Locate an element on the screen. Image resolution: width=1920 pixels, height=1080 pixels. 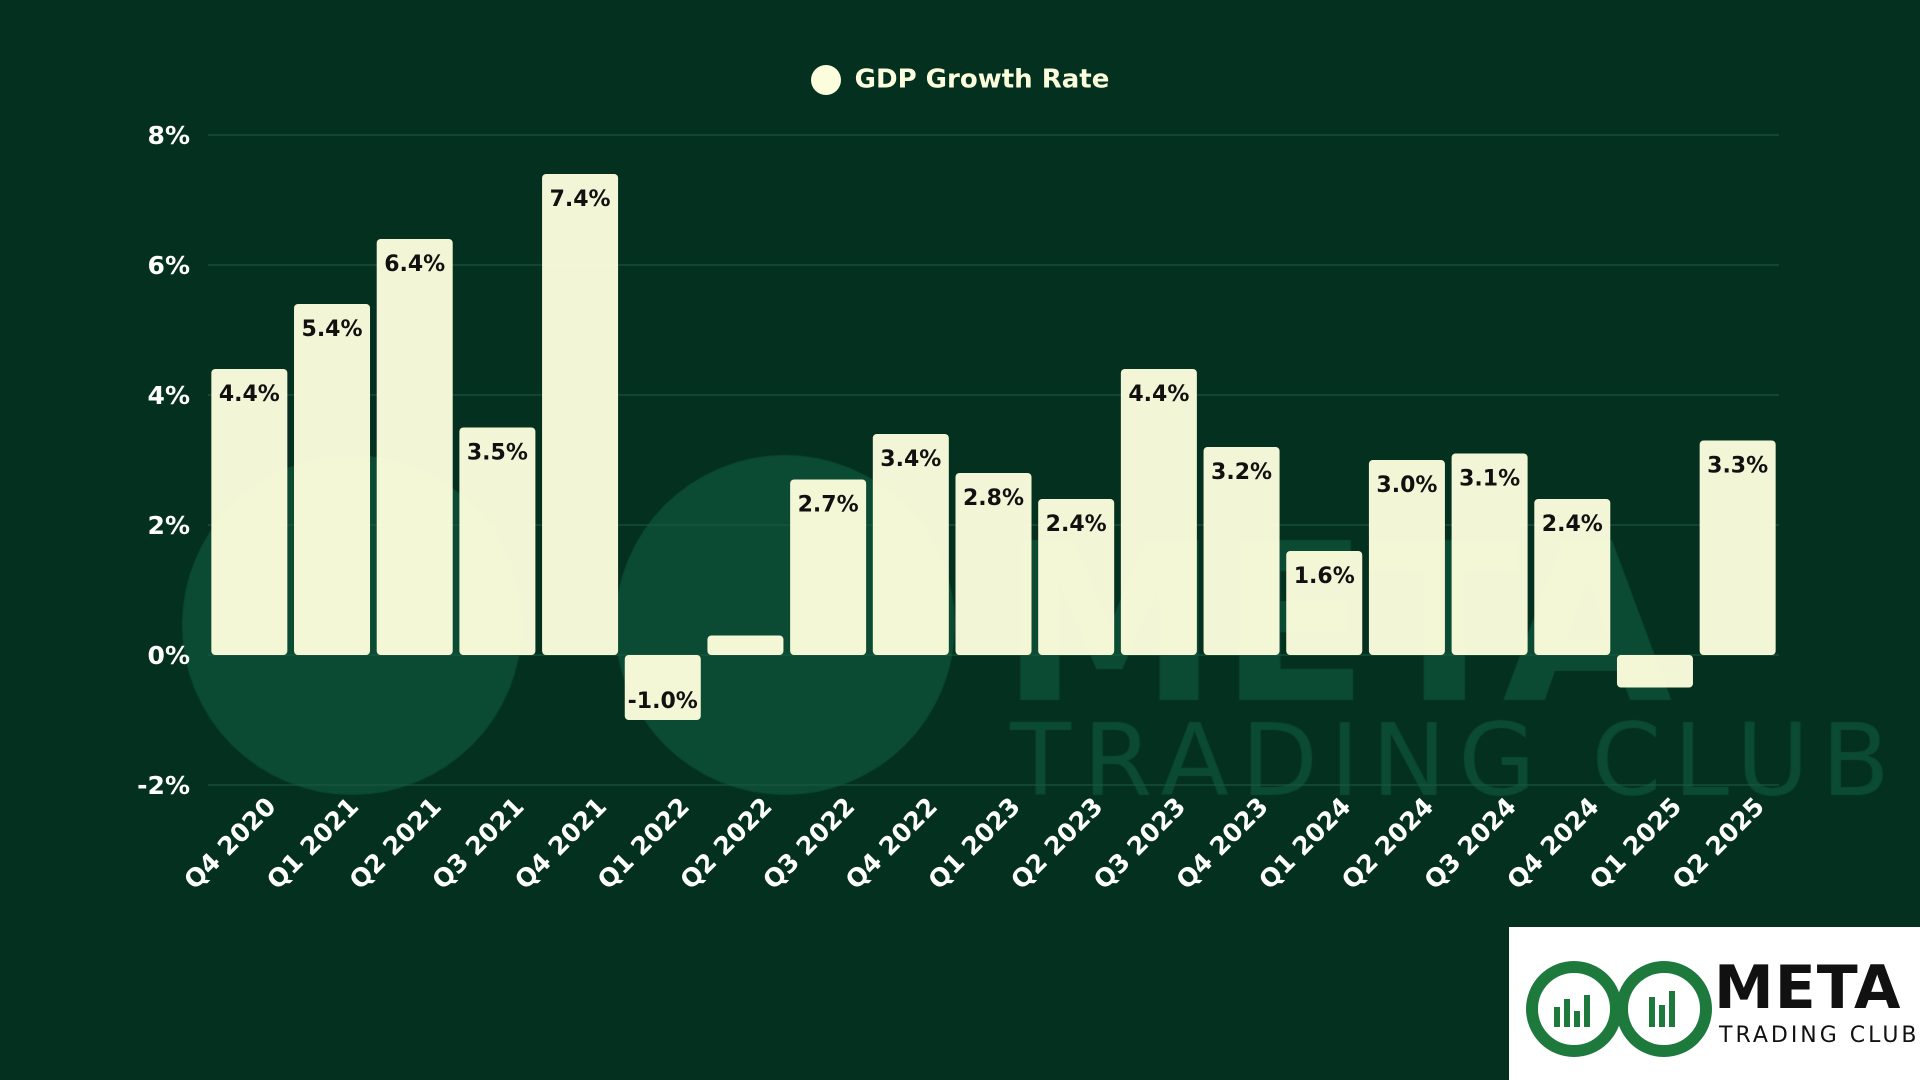
legend: GDP Growth Rate is located at coordinates (960, 79).